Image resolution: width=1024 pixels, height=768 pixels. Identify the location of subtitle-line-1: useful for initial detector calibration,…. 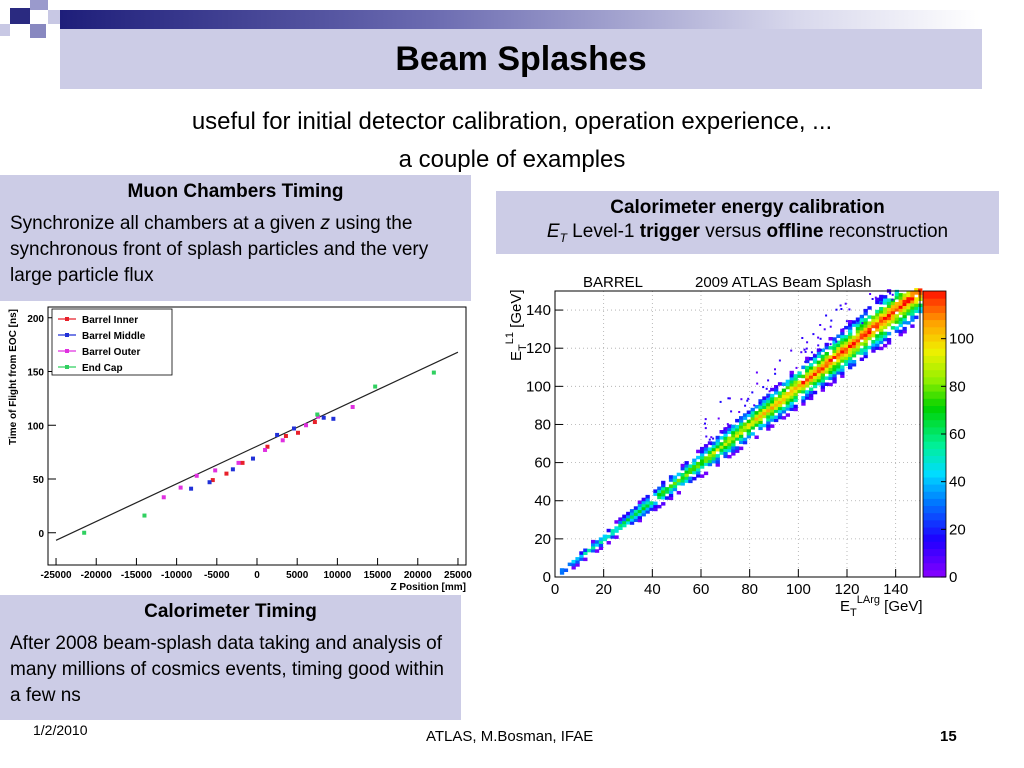
(512, 121).